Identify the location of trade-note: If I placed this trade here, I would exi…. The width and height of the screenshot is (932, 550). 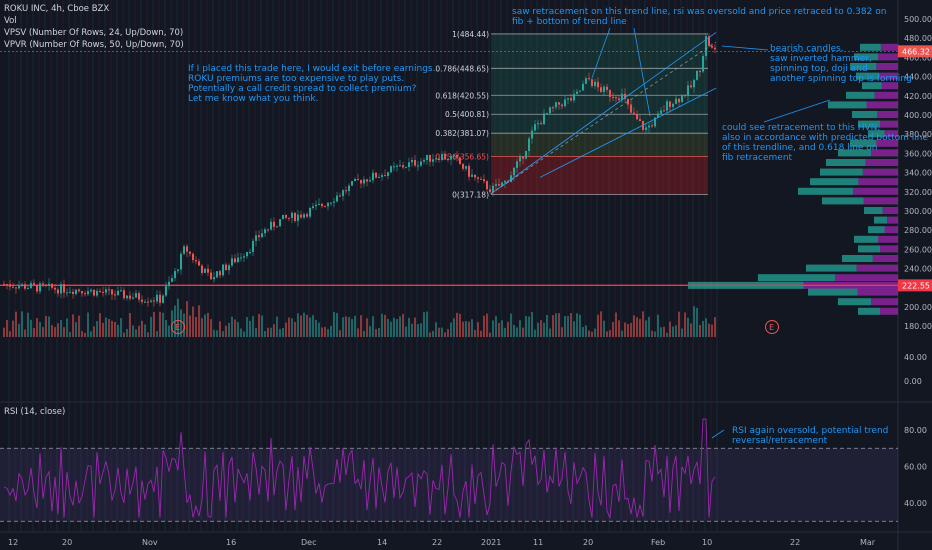
(312, 84).